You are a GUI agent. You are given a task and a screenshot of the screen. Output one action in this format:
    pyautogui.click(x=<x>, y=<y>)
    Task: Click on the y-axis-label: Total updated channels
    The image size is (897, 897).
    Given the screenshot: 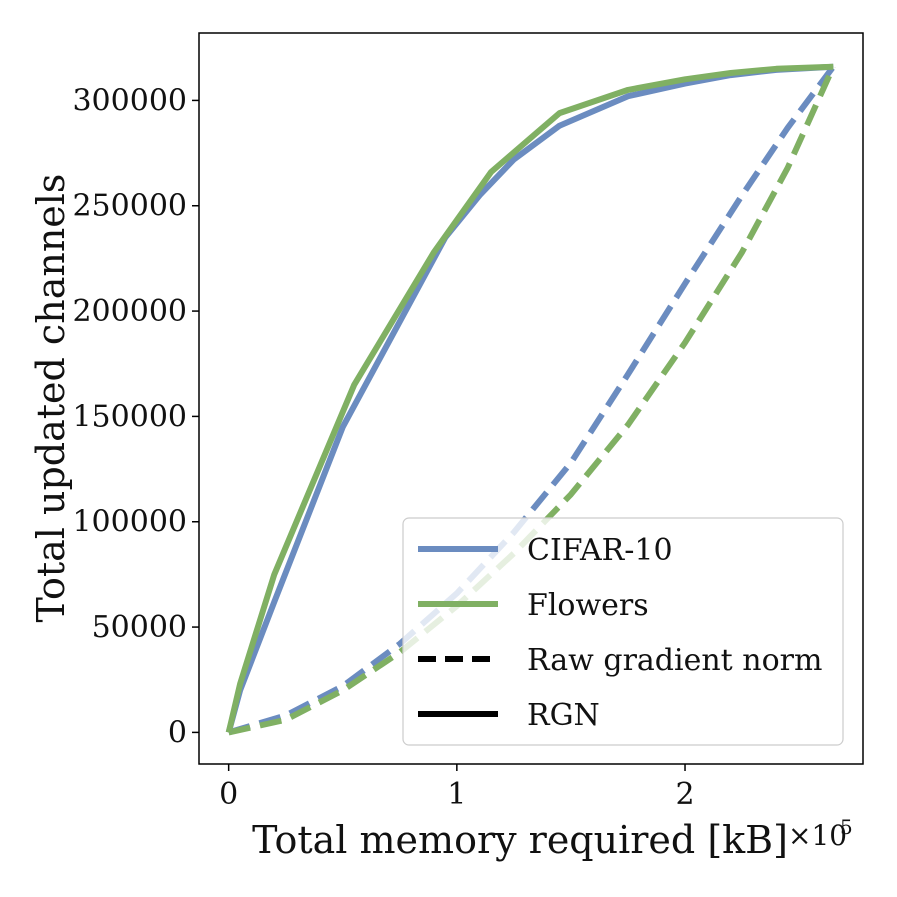 What is the action you would take?
    pyautogui.click(x=51, y=398)
    